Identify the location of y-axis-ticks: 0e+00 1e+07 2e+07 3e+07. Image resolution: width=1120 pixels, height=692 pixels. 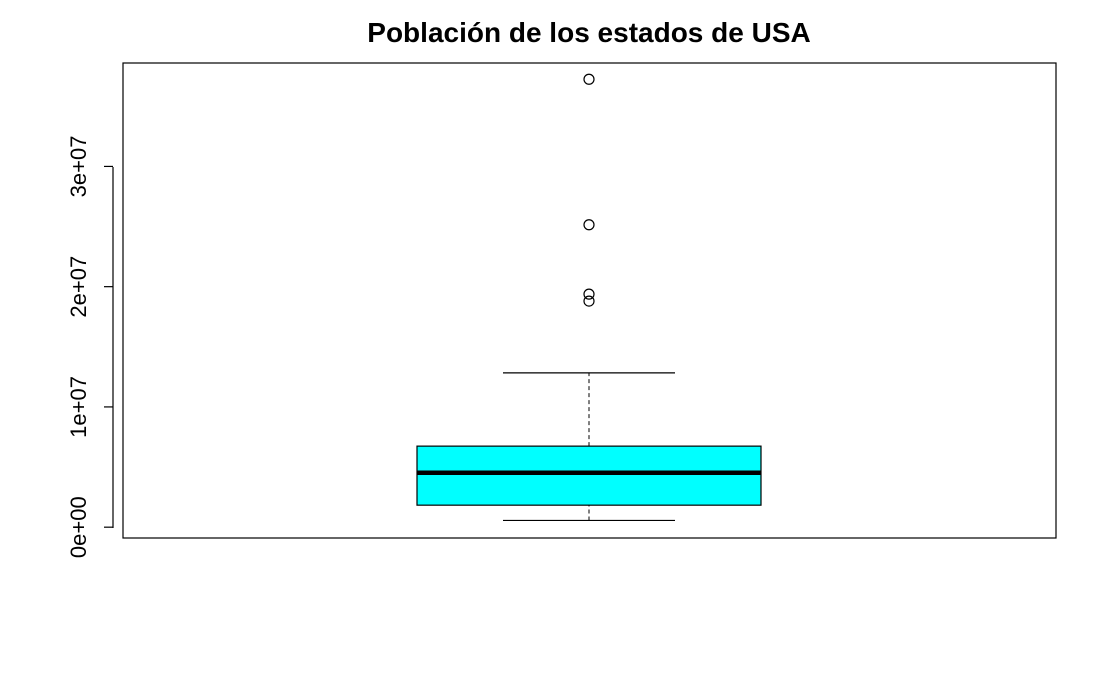
(89, 347).